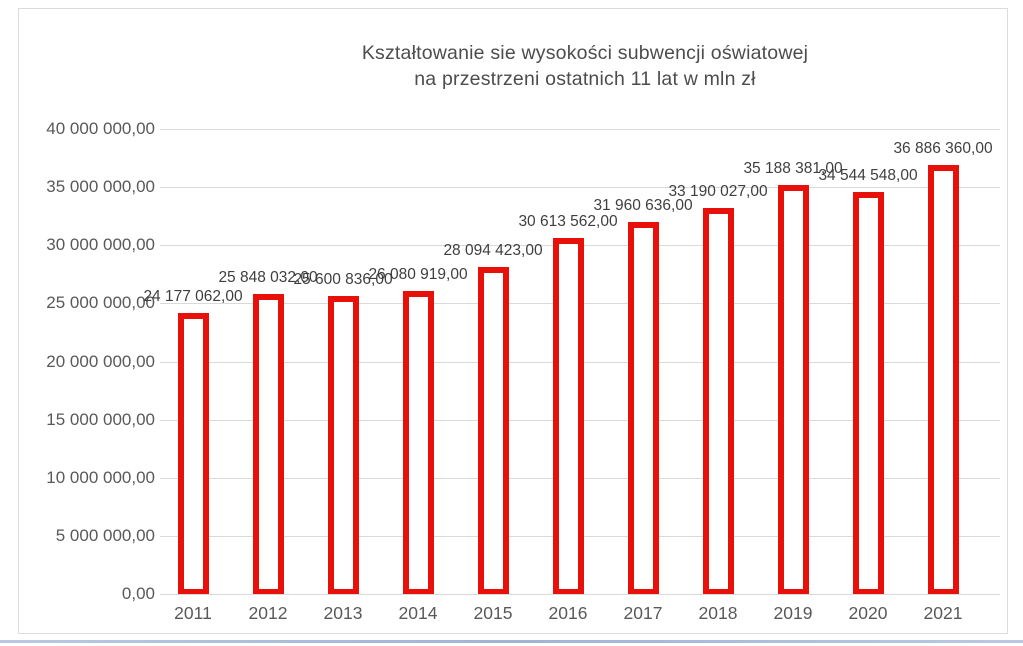  I want to click on x-axis-tick-label: 2013, so click(343, 613).